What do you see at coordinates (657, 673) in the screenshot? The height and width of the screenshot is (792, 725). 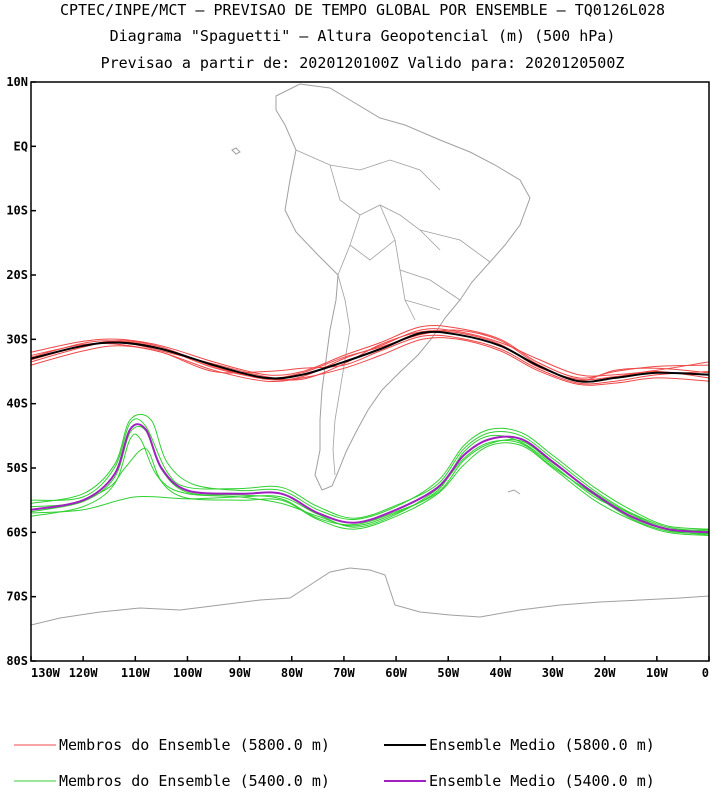 I see `lon-tick-label: 10W` at bounding box center [657, 673].